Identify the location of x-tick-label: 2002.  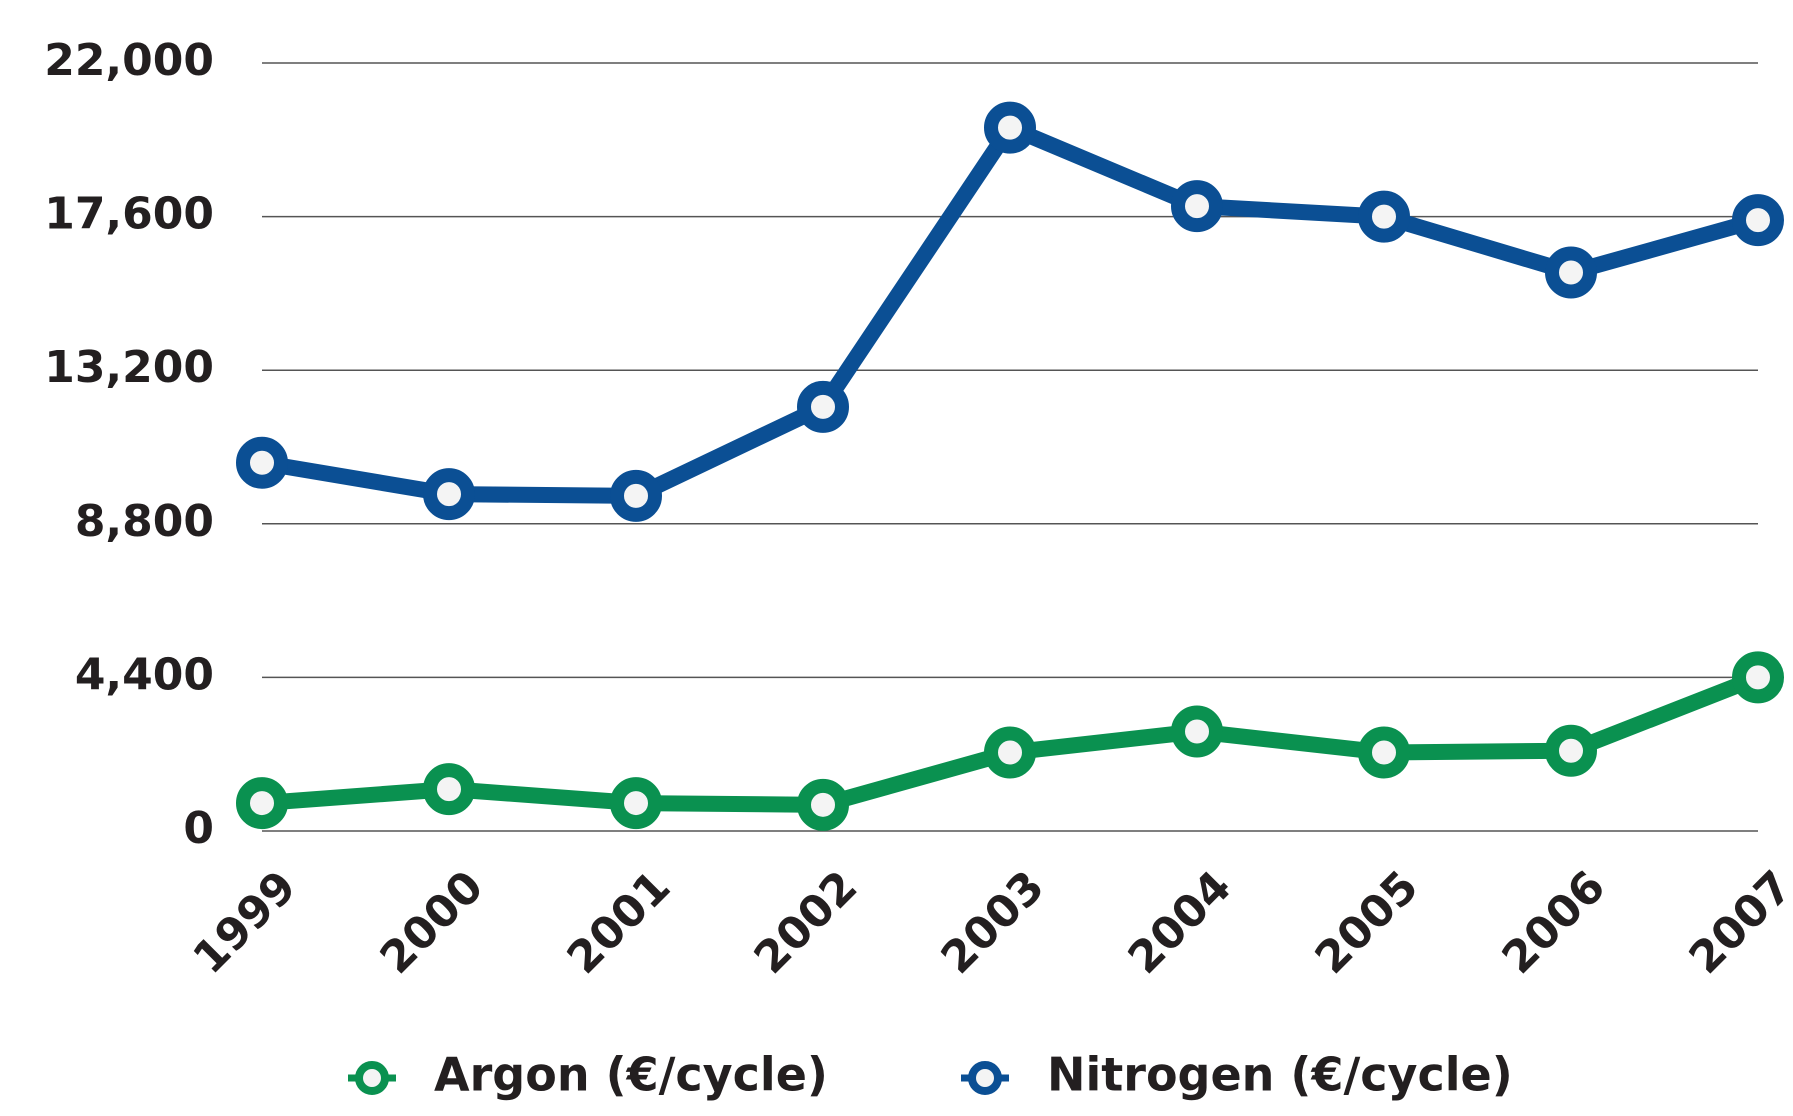
(806, 922).